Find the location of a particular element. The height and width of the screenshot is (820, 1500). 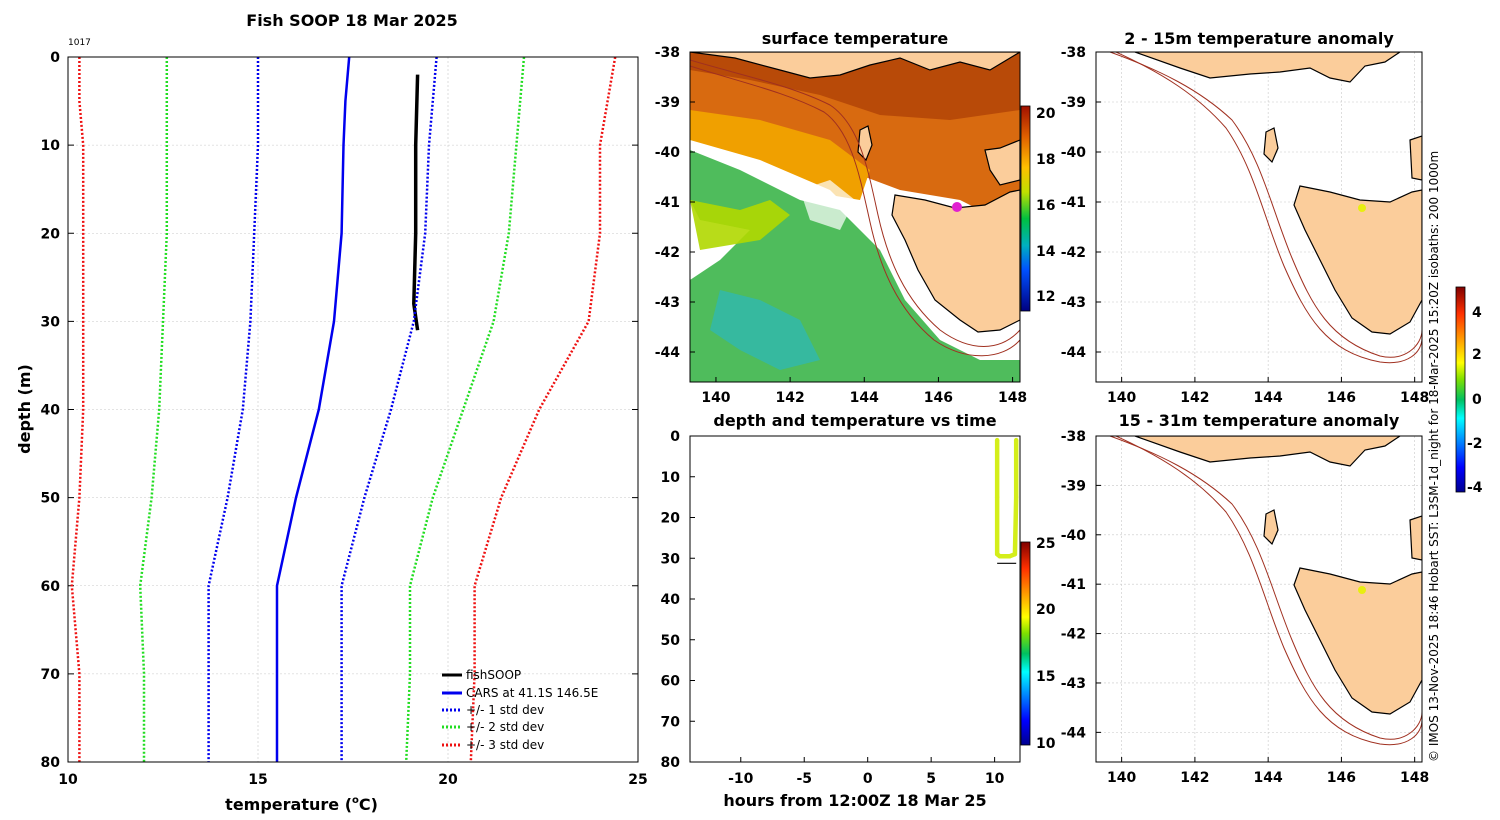

legend-label-std2: +/- 2 std dev is located at coordinates (505, 727).